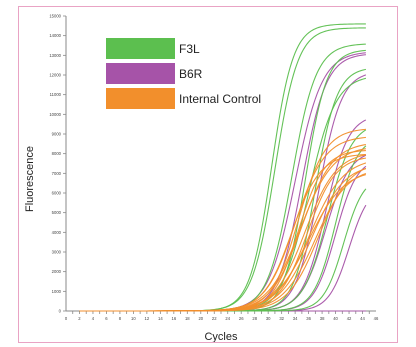 The width and height of the screenshot is (416, 347). What do you see at coordinates (57, 291) in the screenshot?
I see `y-tick-label: 1000` at bounding box center [57, 291].